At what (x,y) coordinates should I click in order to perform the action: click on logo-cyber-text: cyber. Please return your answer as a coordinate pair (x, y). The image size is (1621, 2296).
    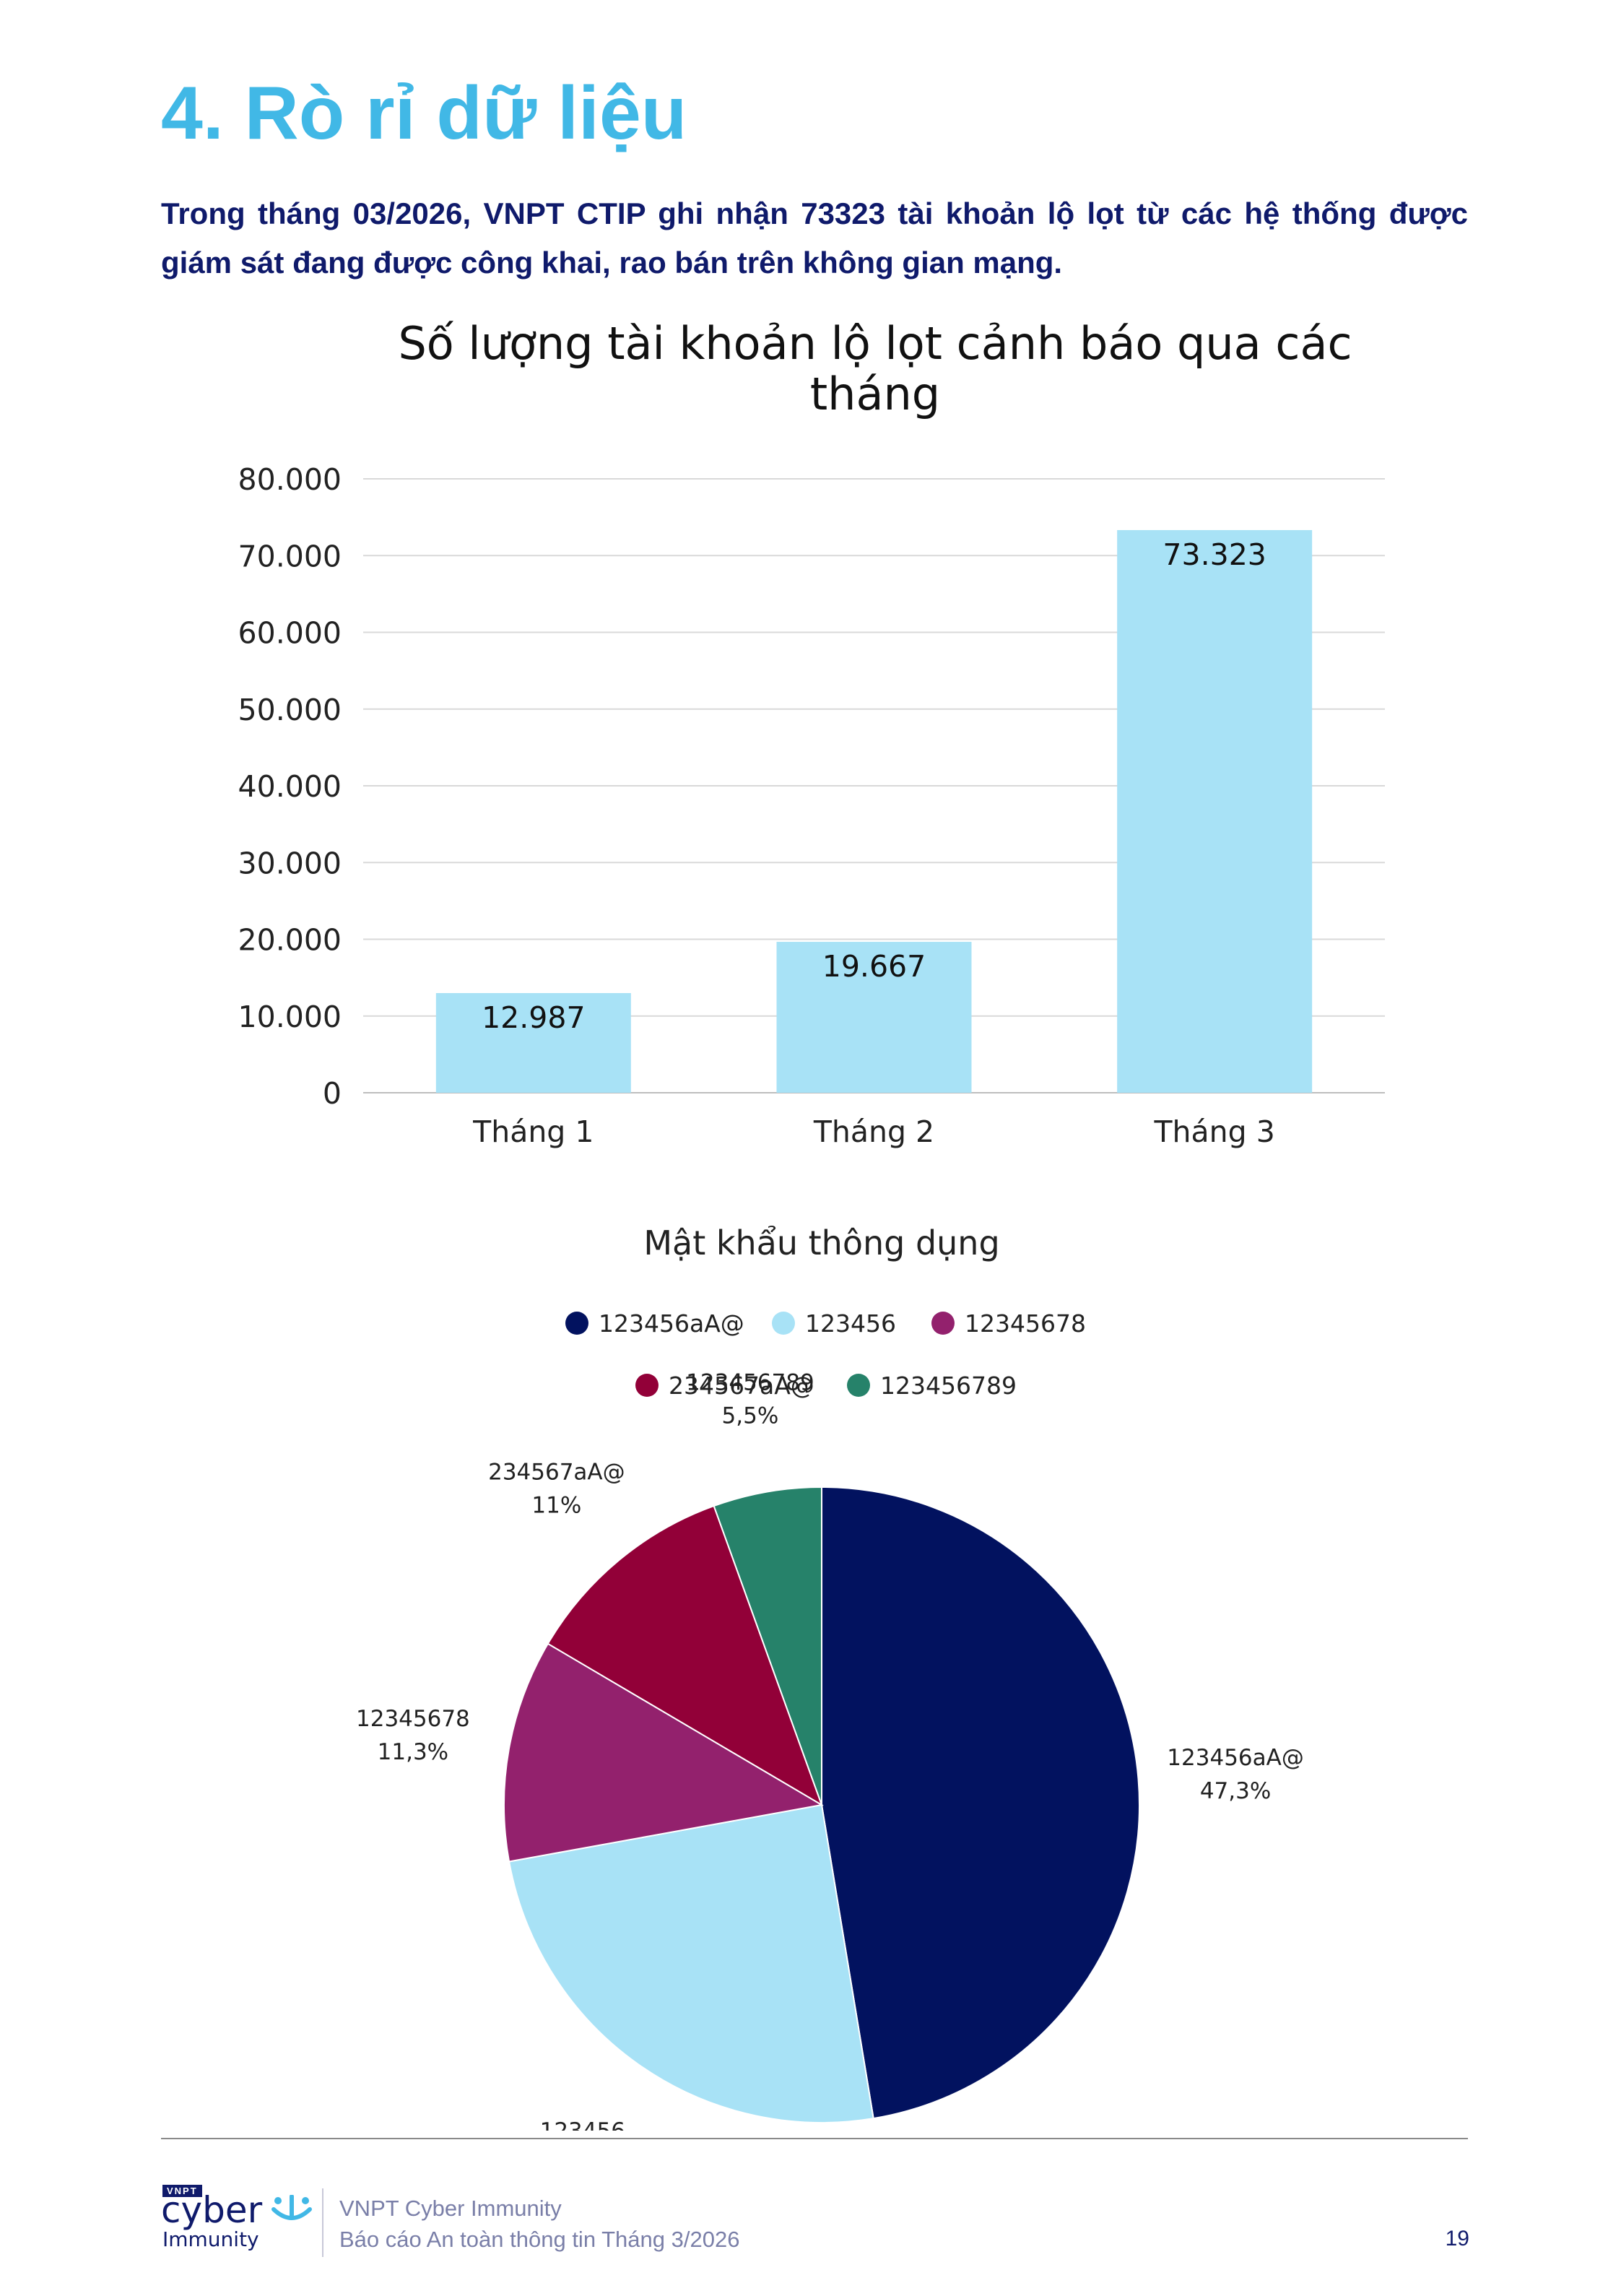
    Looking at the image, I should click on (212, 2210).